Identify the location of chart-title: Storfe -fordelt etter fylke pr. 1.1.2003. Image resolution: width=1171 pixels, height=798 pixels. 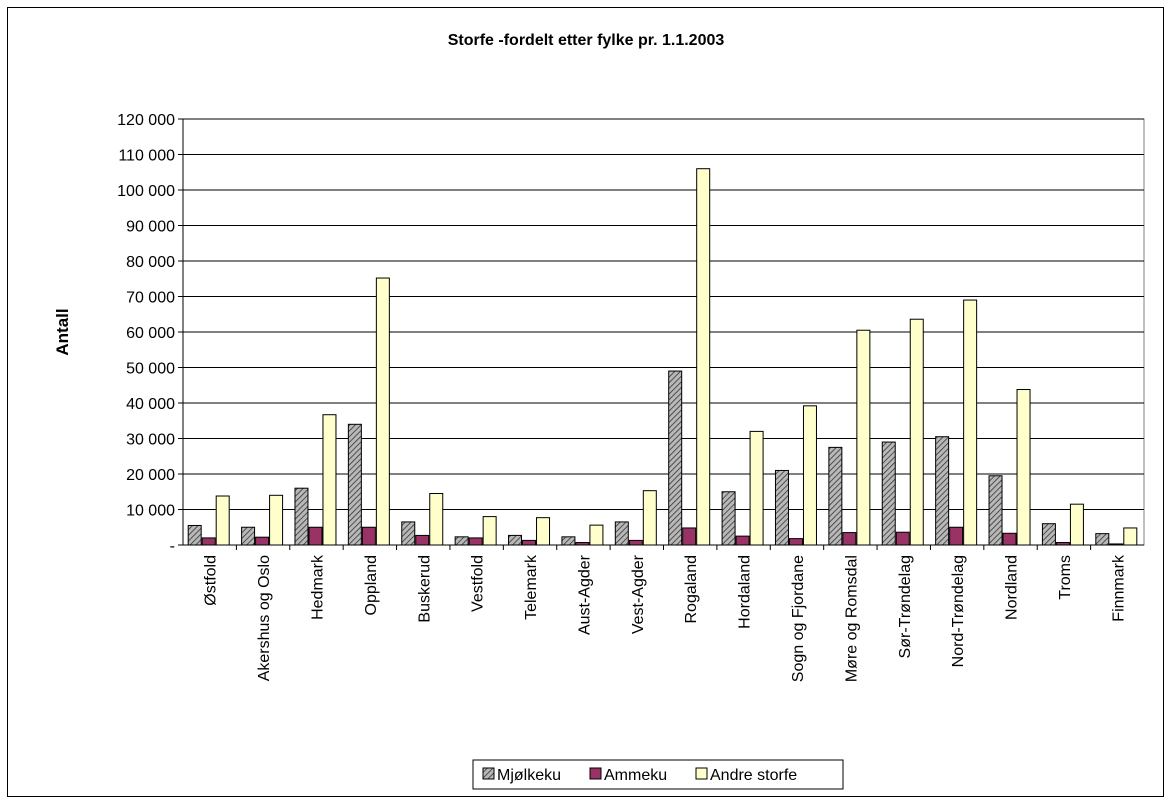
(586, 40).